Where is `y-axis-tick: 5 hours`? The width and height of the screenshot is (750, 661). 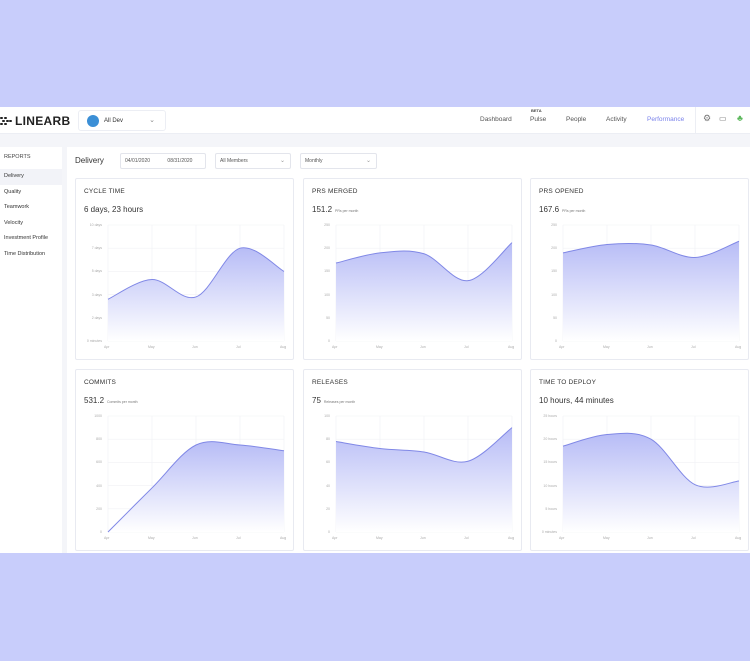 y-axis-tick: 5 hours is located at coordinates (551, 508).